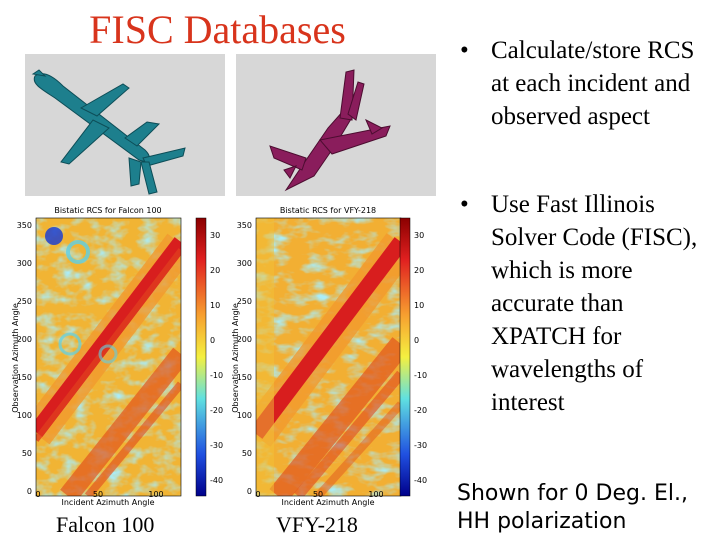 This screenshot has height=540, width=720. What do you see at coordinates (105, 524) in the screenshot?
I see `falcon-caption: Falcon 100` at bounding box center [105, 524].